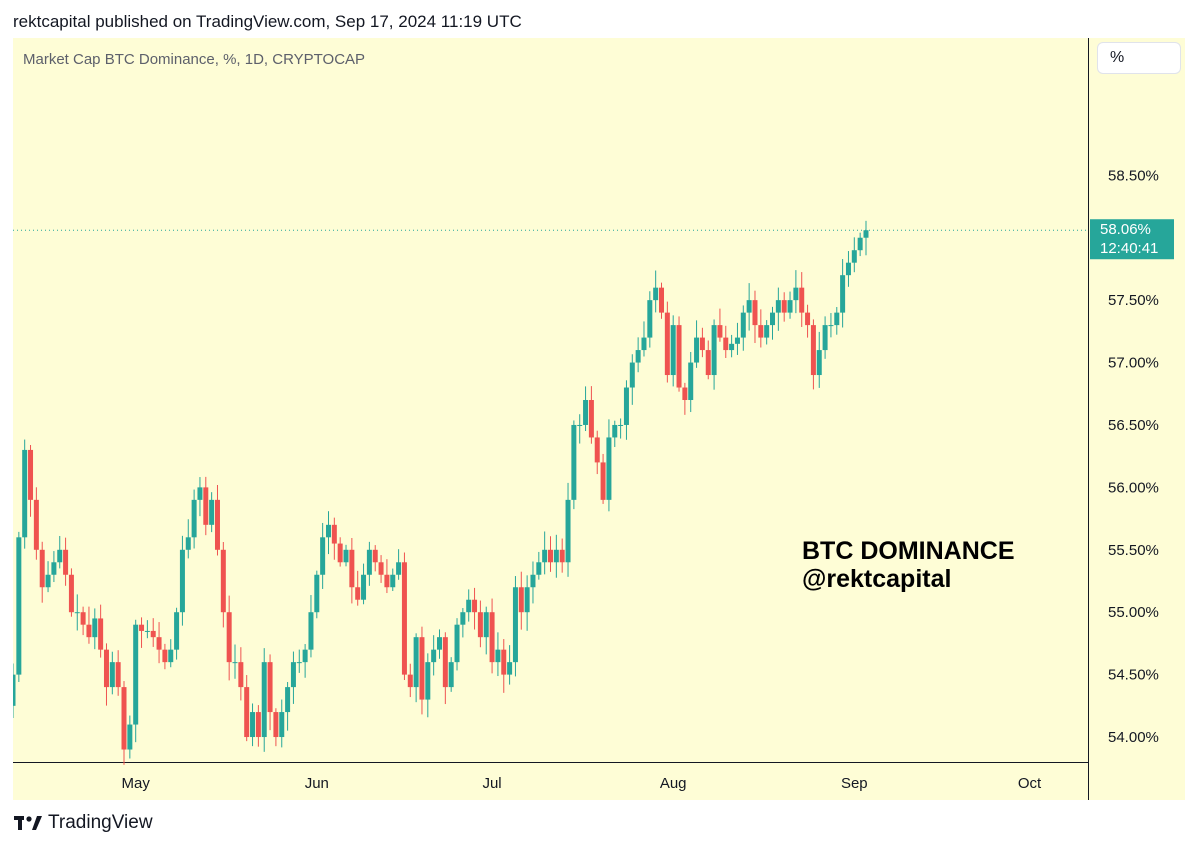 This screenshot has height=847, width=1200. What do you see at coordinates (876, 579) in the screenshot?
I see `annotation-handle: @rektcapital` at bounding box center [876, 579].